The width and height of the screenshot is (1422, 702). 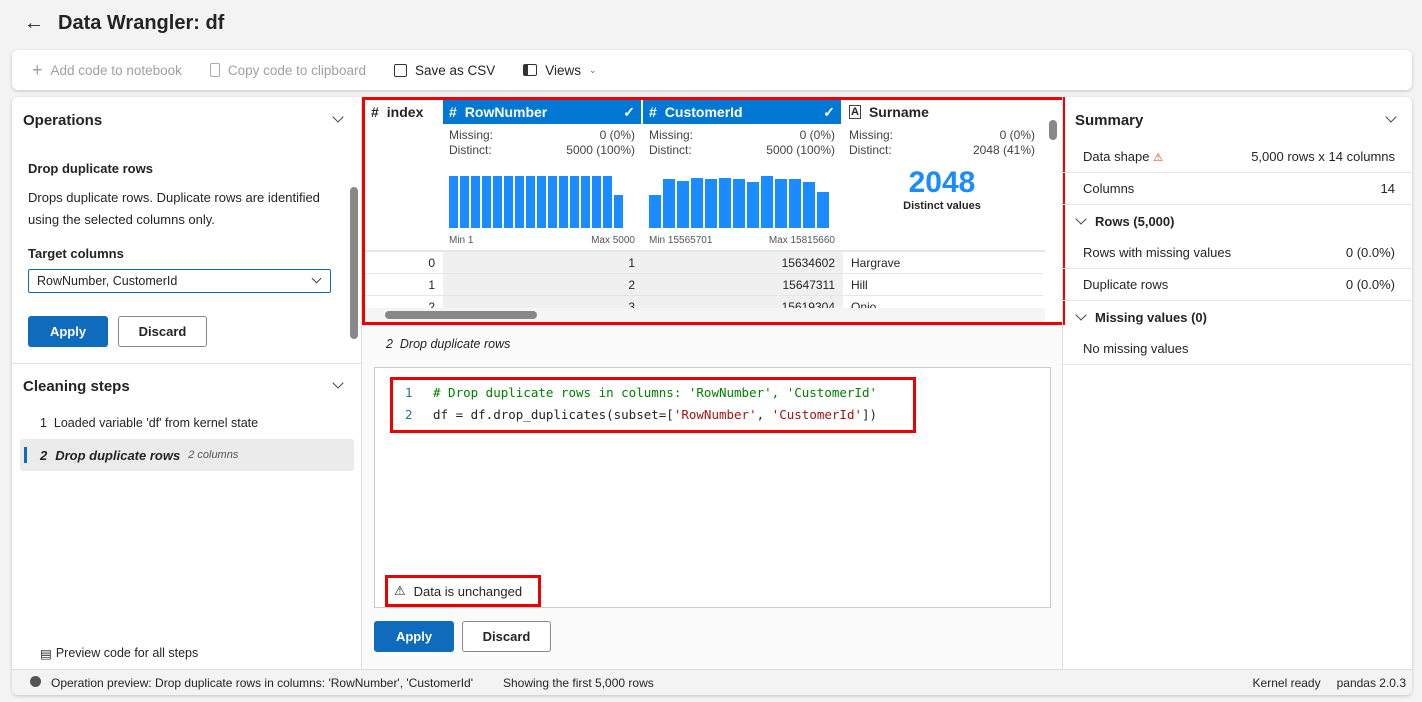 What do you see at coordinates (46, 654) in the screenshot?
I see `code-preview-icon: ▤` at bounding box center [46, 654].